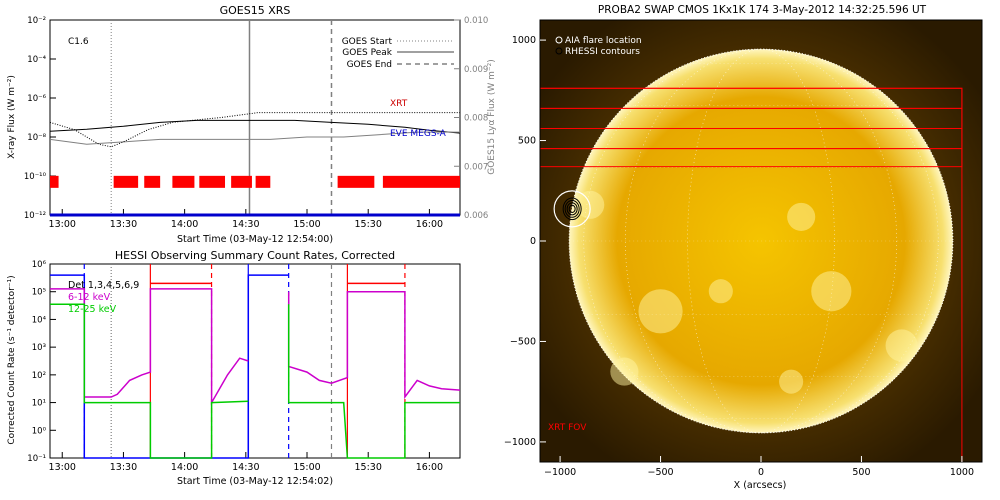 The image size is (1000, 500). Describe the element at coordinates (306, 467) in the screenshot. I see `hessi-x-tick-label: 15:00` at that location.